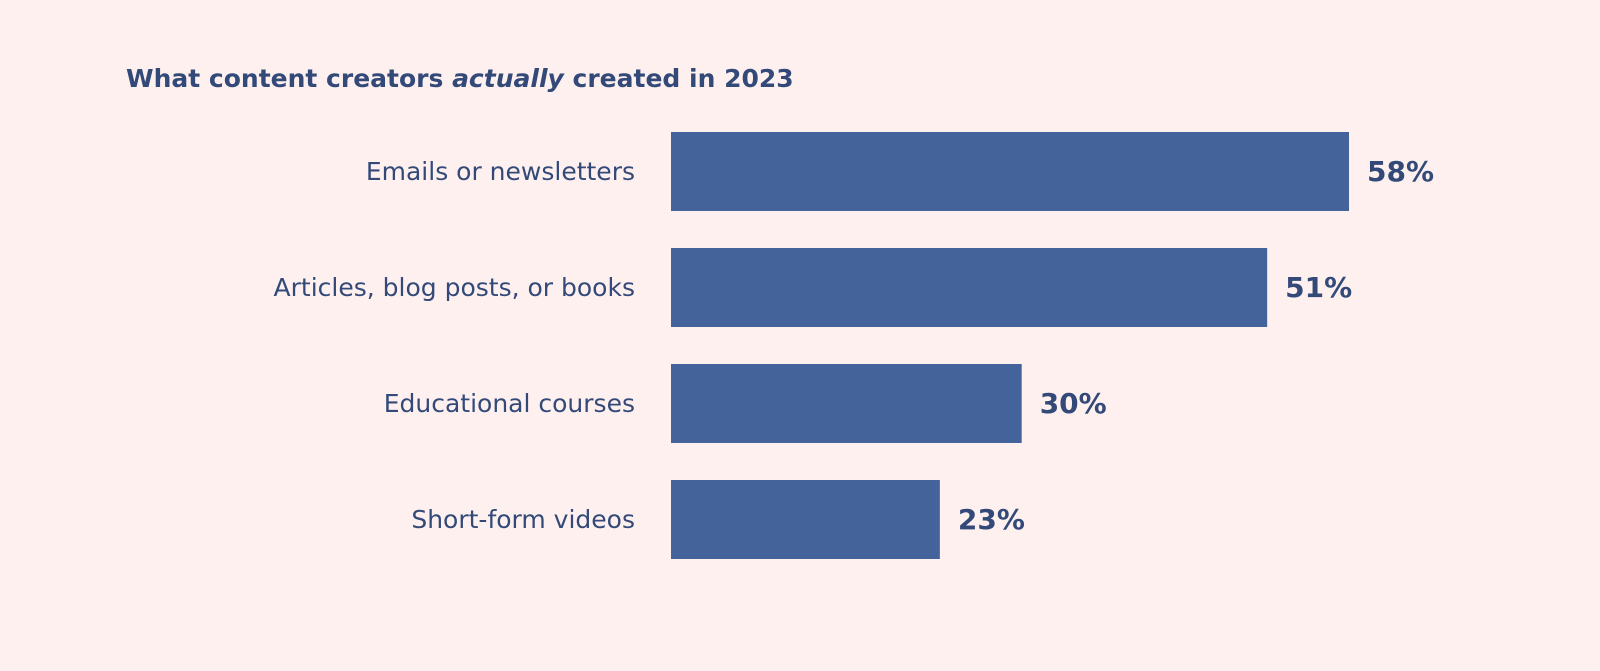 This screenshot has height=671, width=1600. Describe the element at coordinates (289, 78) in the screenshot. I see `title-text-start: What content creators` at that location.